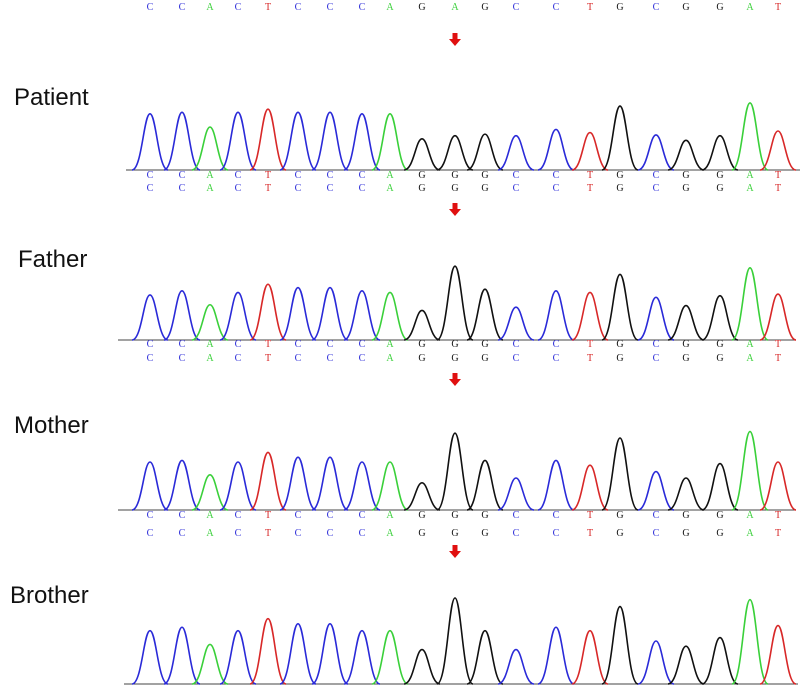 The height and width of the screenshot is (687, 810). What do you see at coordinates (619, 358) in the screenshot?
I see `seq-1-1-base-15: G` at bounding box center [619, 358].